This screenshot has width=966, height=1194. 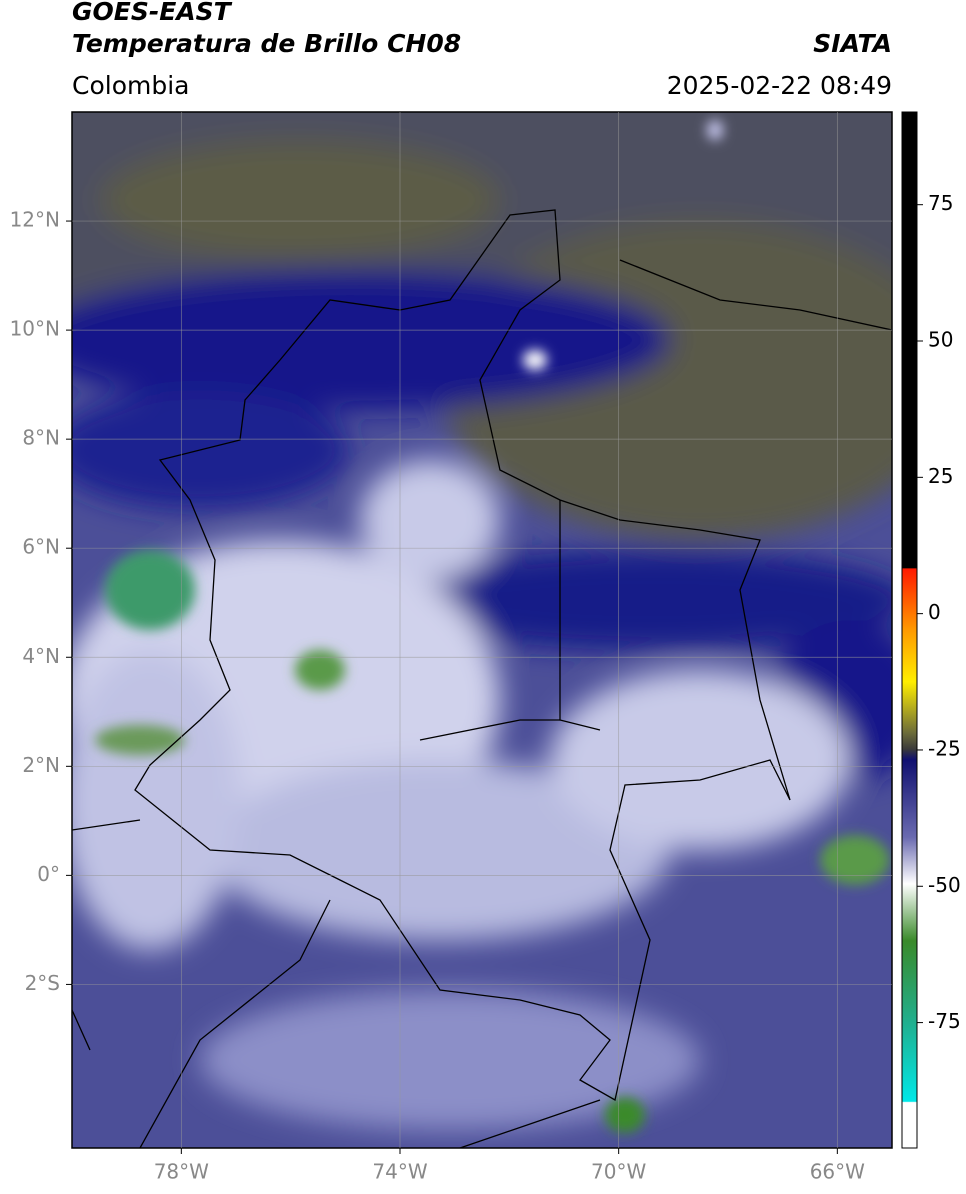 I want to click on lat-tick-label: 4°N, so click(x=41, y=656).